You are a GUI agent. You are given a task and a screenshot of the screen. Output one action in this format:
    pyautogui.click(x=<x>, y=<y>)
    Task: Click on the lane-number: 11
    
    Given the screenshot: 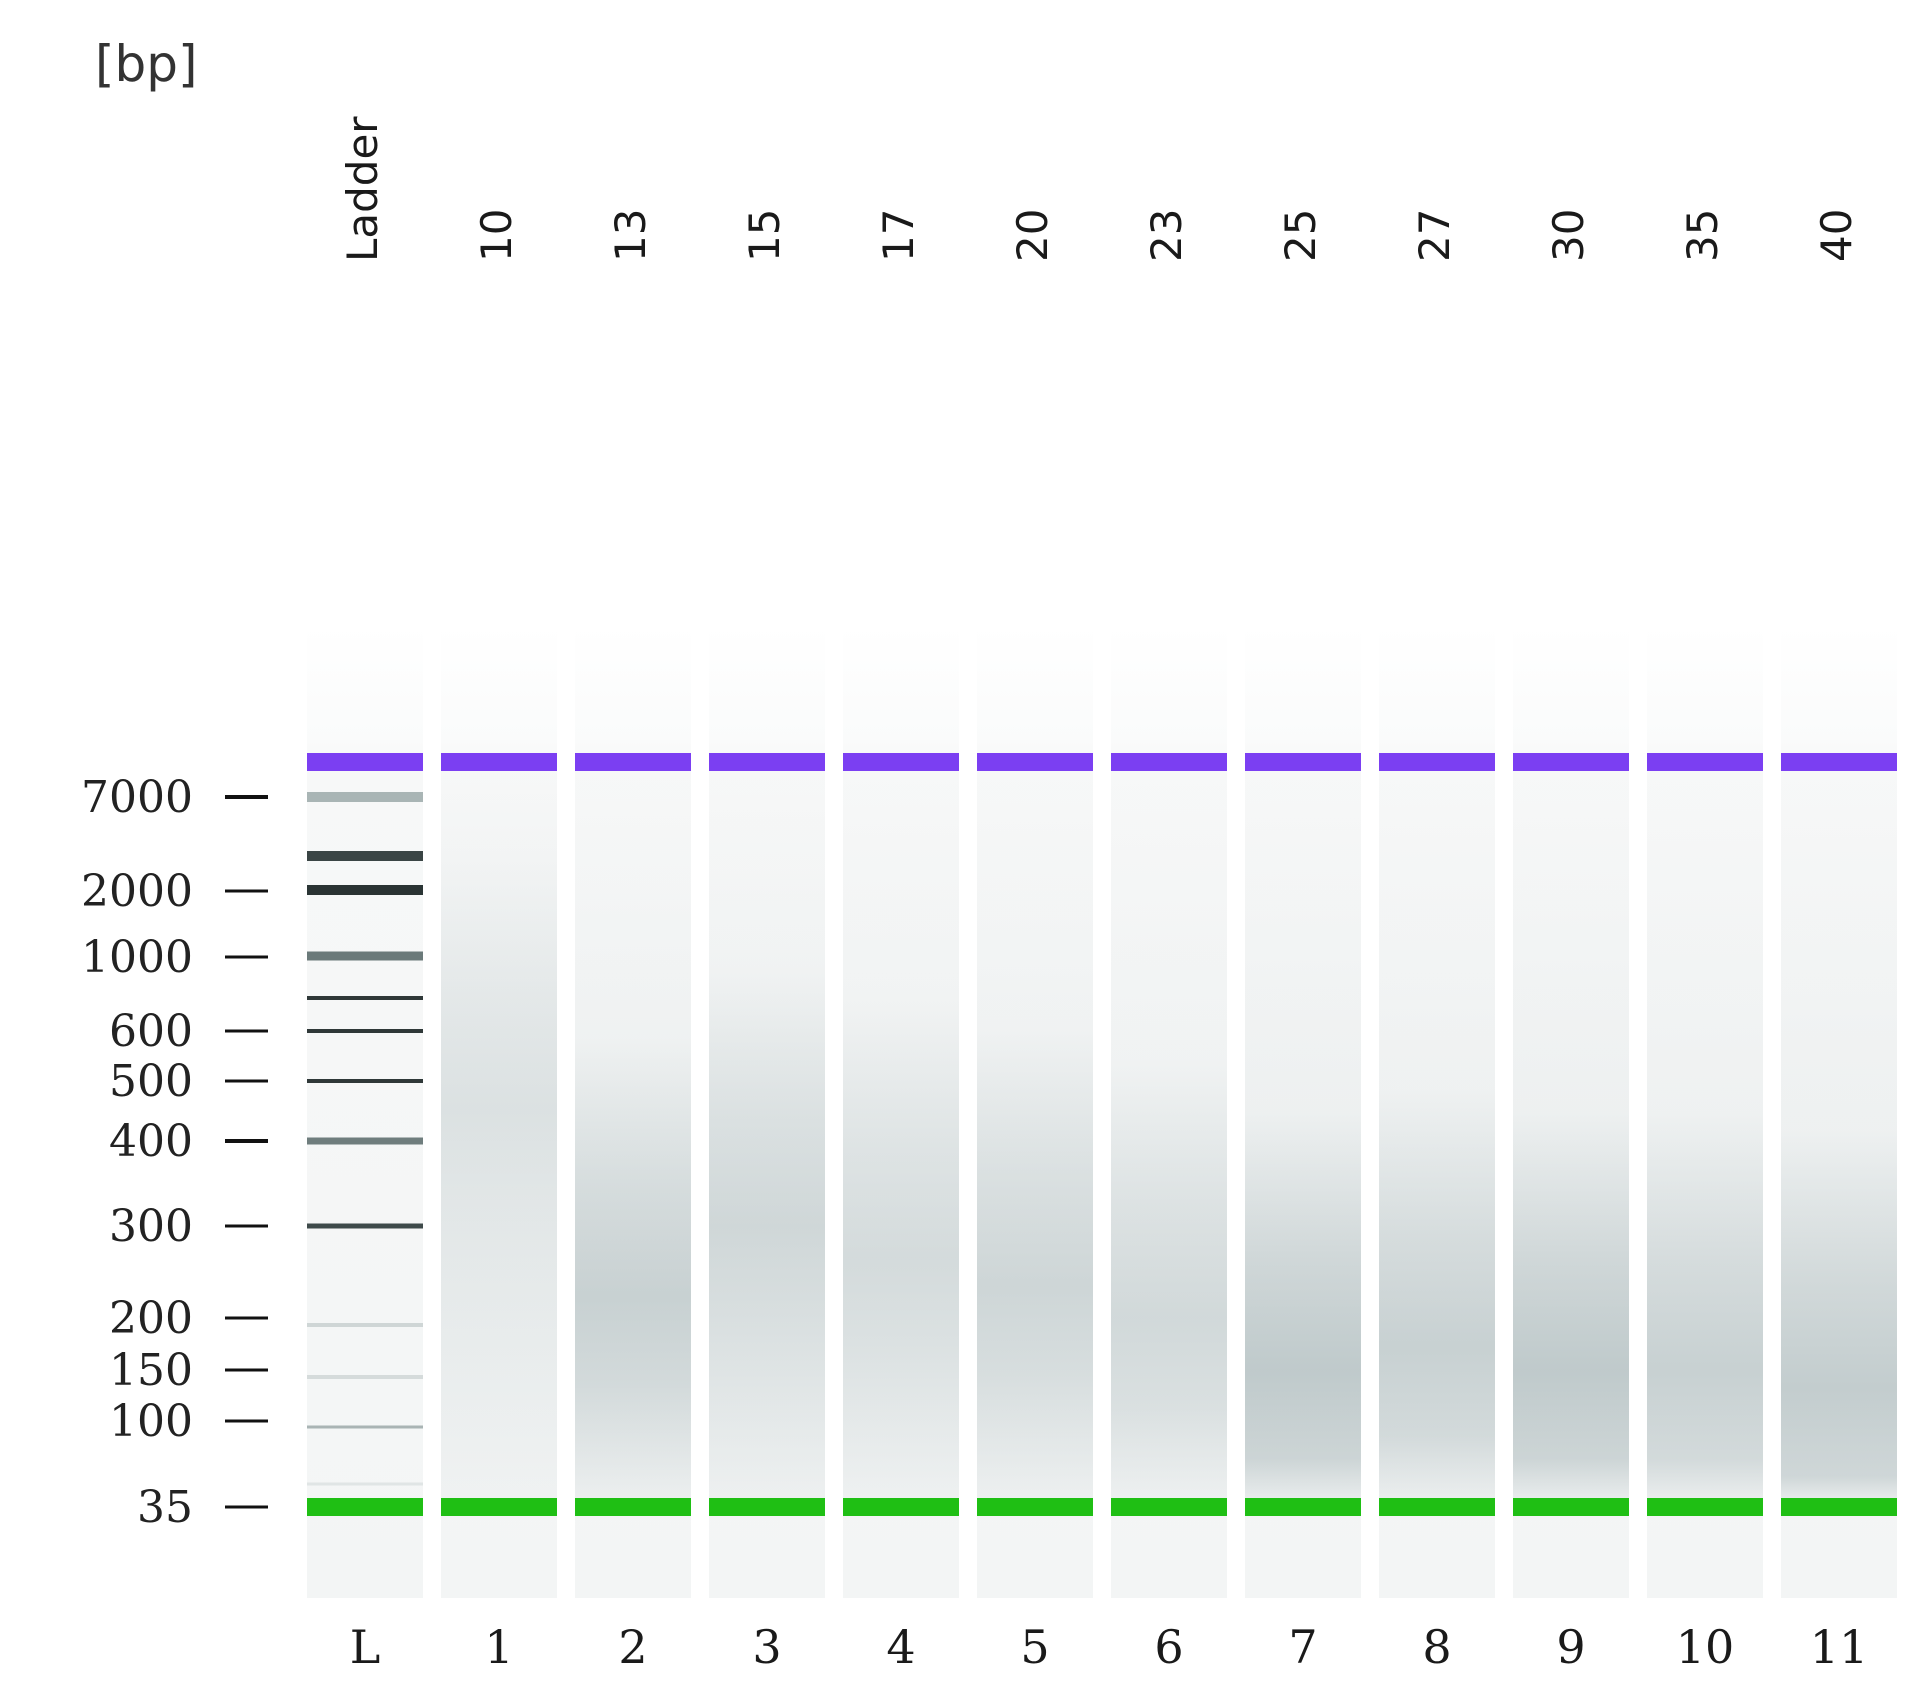 What is the action you would take?
    pyautogui.click(x=1839, y=1647)
    